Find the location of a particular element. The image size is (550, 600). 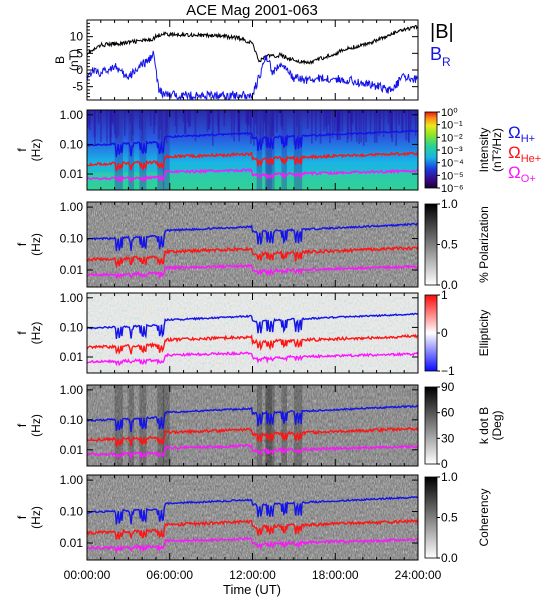

colorbar-unit: (nT²/Hz) is located at coordinates (497, 150).